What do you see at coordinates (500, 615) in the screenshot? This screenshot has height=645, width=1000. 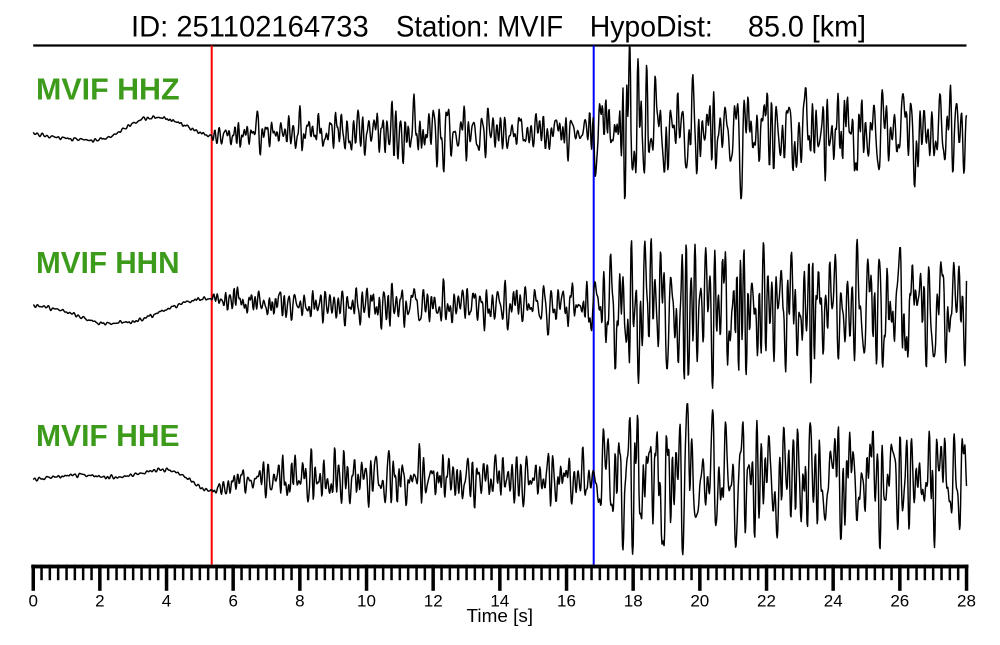 I see `svg-text: Time [s]` at bounding box center [500, 615].